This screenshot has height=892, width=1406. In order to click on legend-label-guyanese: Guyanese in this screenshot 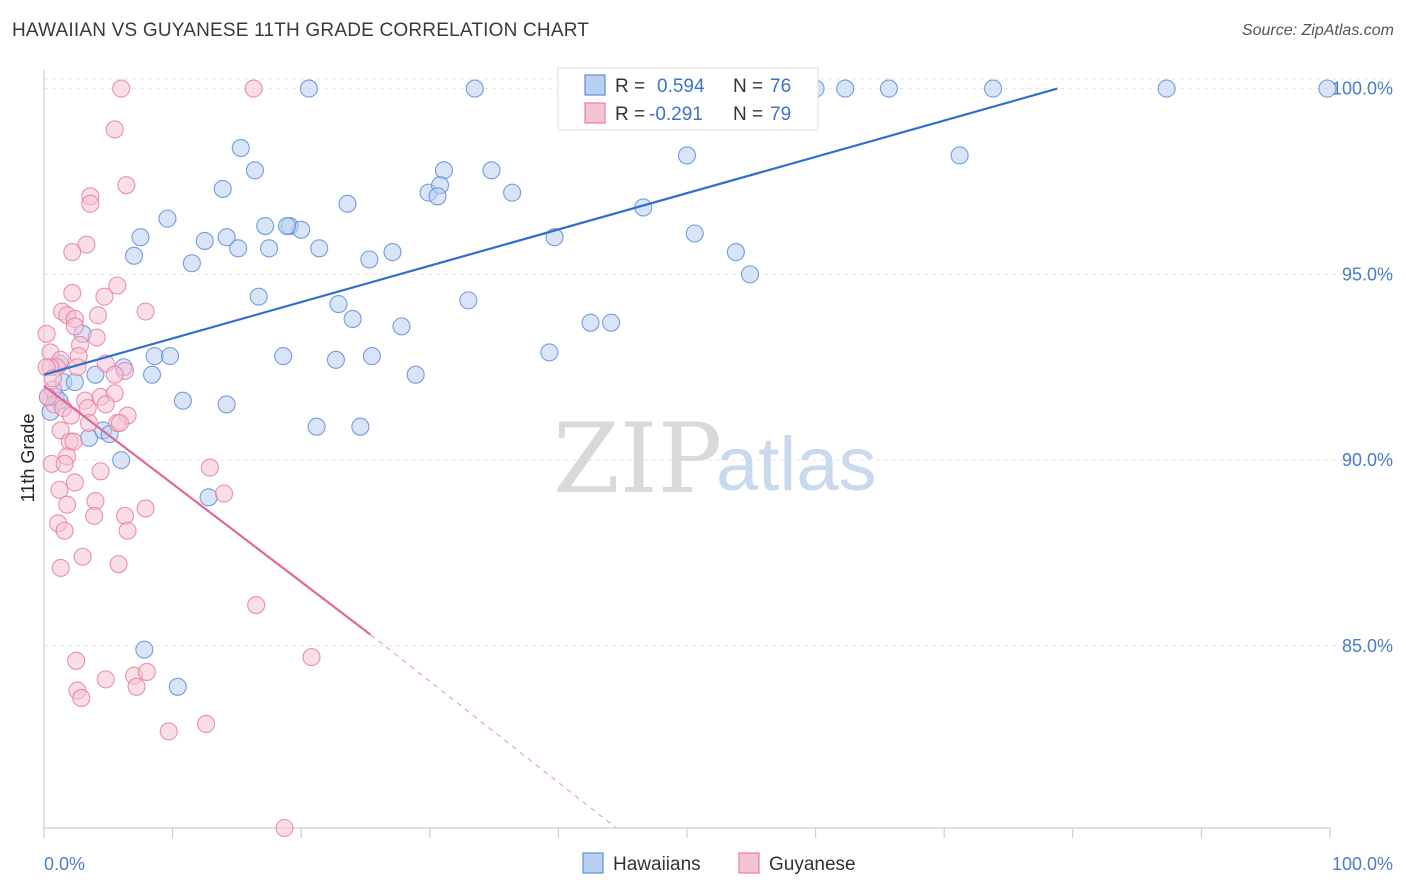, I will do `click(812, 864)`.